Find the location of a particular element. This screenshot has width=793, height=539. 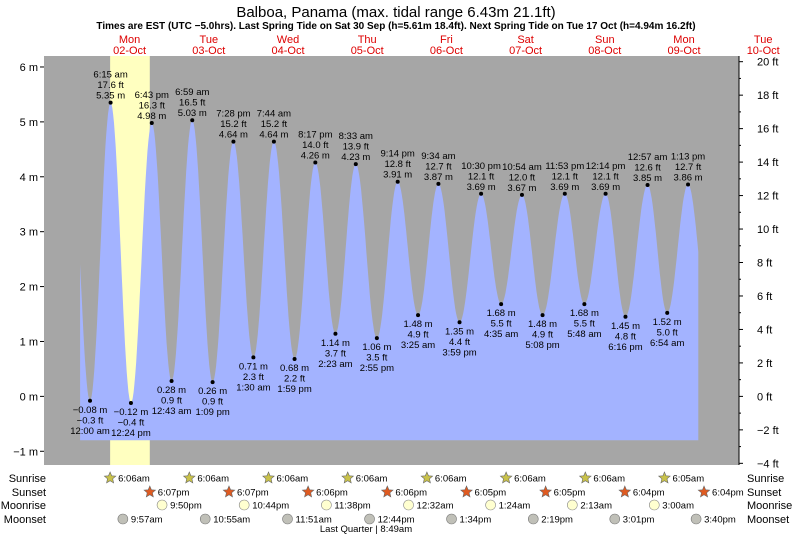

tide-height-ft-label: 0.9 ft is located at coordinates (212, 402).